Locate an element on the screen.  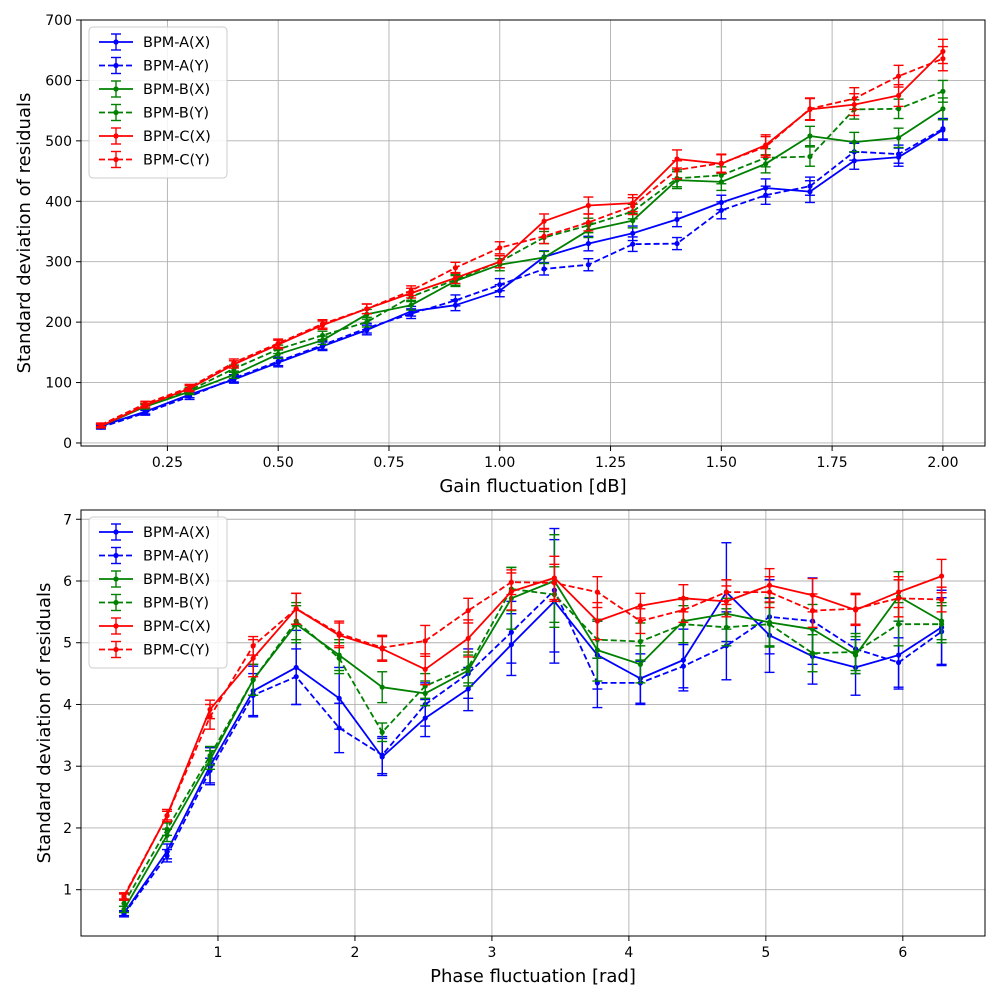
chart-0-xtick-label-3: 1.00 is located at coordinates (499, 463).